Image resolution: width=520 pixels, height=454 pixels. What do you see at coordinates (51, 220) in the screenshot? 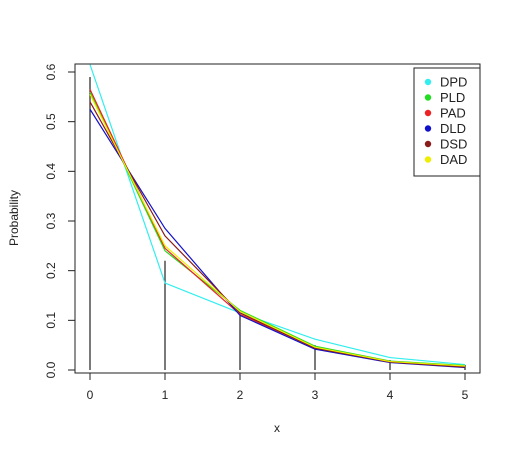
I see `y-tick-label: 0.3` at bounding box center [51, 220].